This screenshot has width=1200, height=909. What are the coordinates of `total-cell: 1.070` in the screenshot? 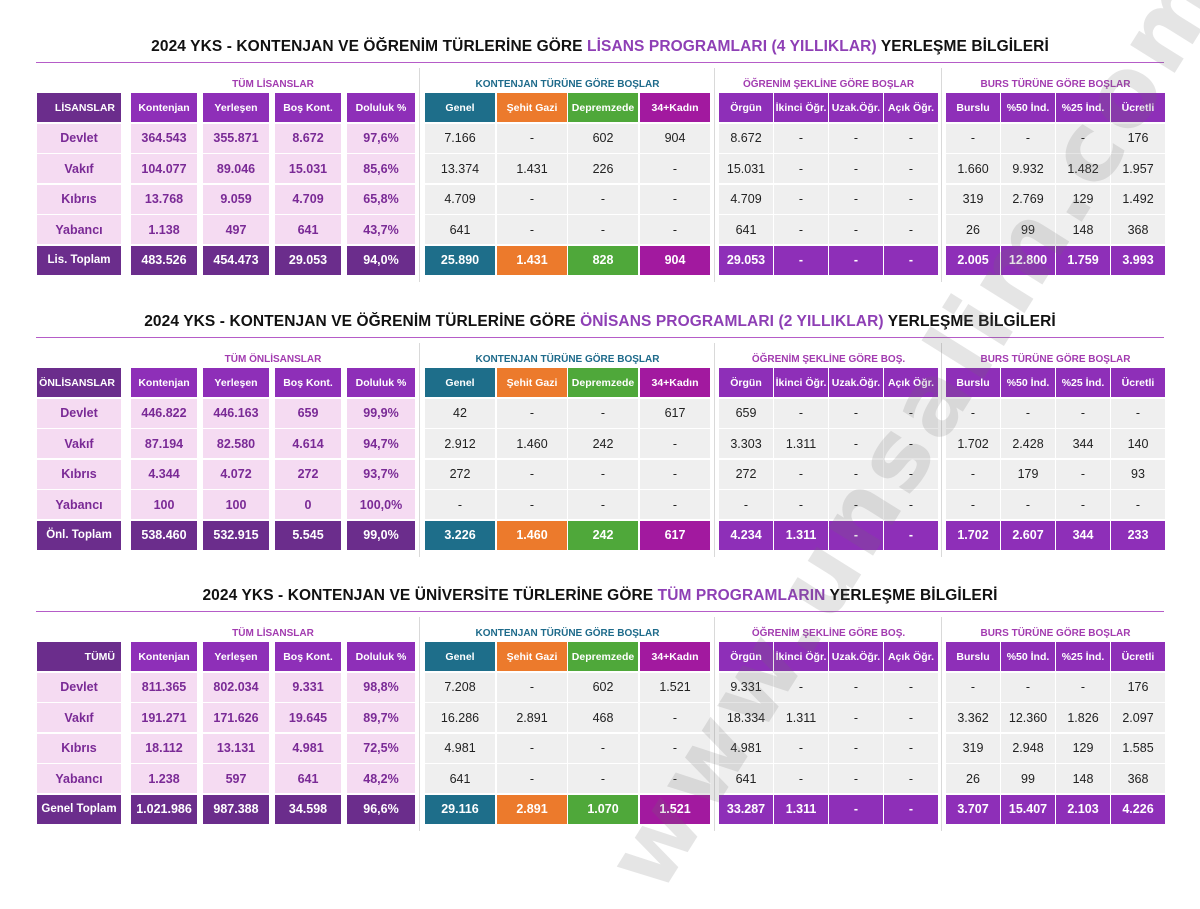 It's located at (603, 809).